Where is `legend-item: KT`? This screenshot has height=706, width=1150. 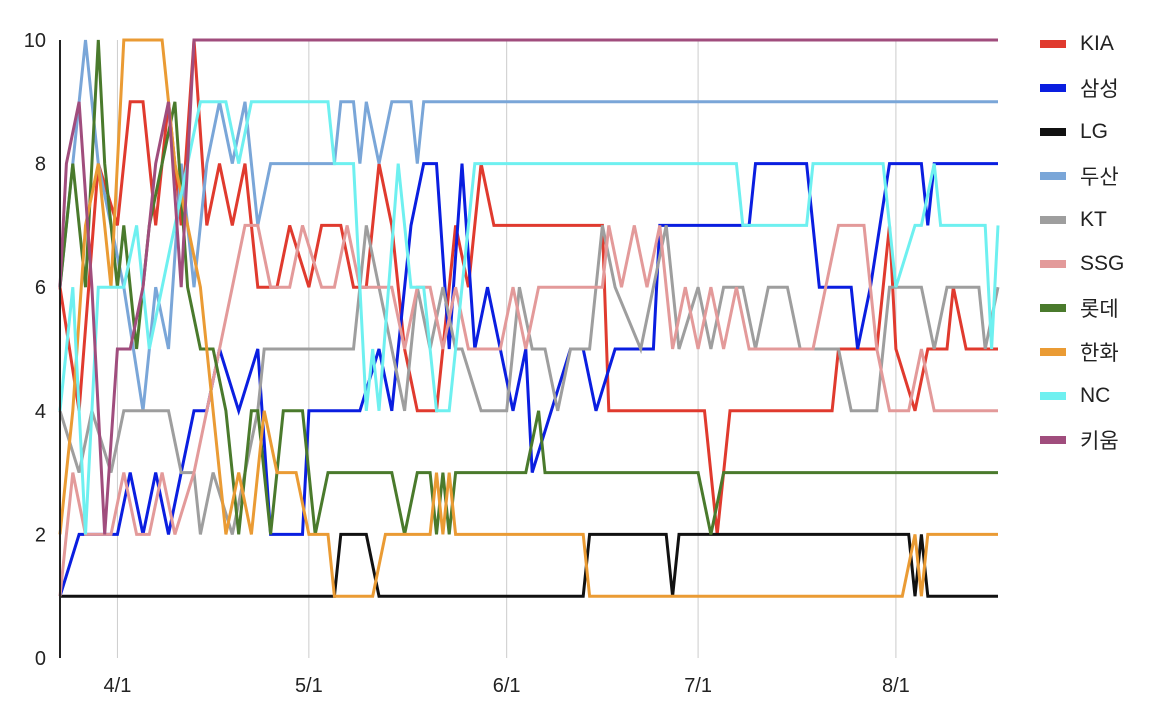 legend-item: KT is located at coordinates (1082, 220).